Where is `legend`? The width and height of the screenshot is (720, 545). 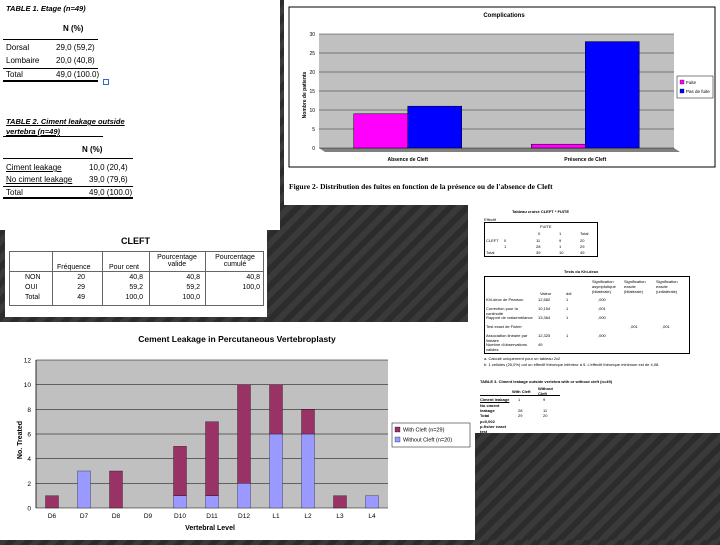 legend is located at coordinates (695, 87).